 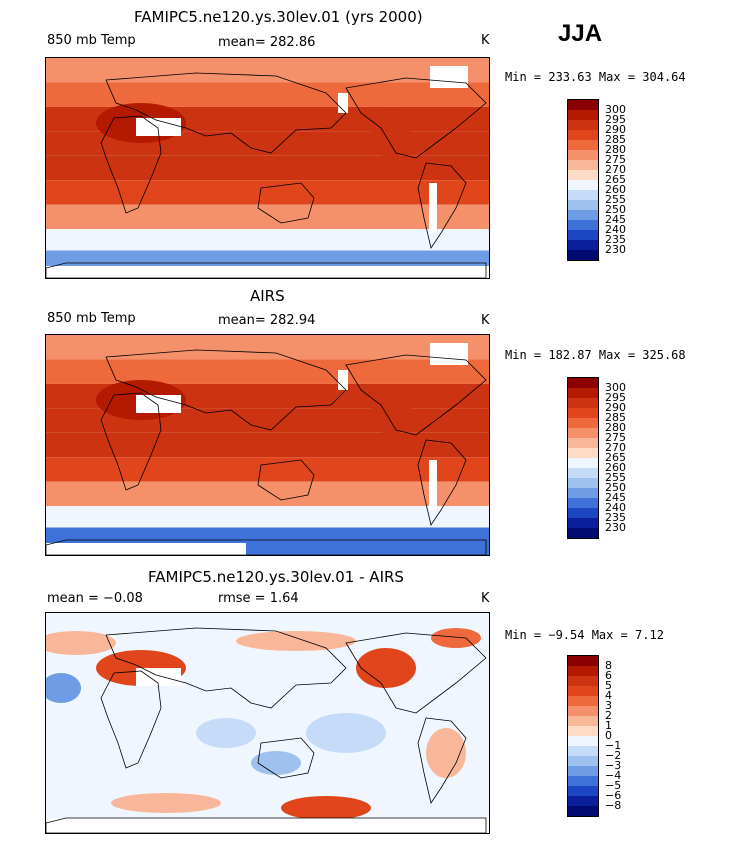 What do you see at coordinates (258, 598) in the screenshot?
I see `panel-rmse-label: rmse = 1.64` at bounding box center [258, 598].